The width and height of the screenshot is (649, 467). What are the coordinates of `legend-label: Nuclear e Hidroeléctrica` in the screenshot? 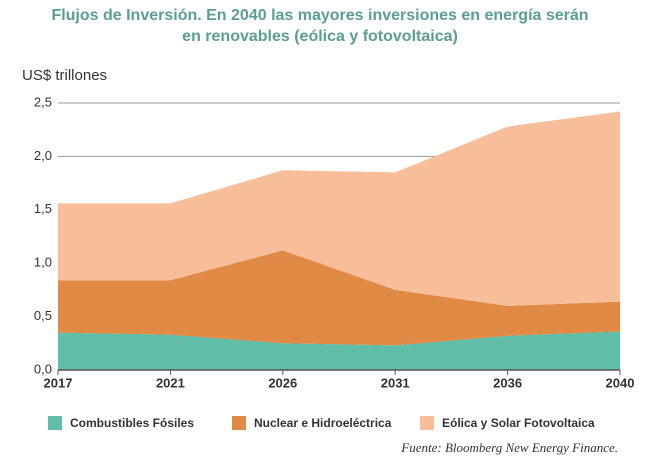 It's located at (323, 423).